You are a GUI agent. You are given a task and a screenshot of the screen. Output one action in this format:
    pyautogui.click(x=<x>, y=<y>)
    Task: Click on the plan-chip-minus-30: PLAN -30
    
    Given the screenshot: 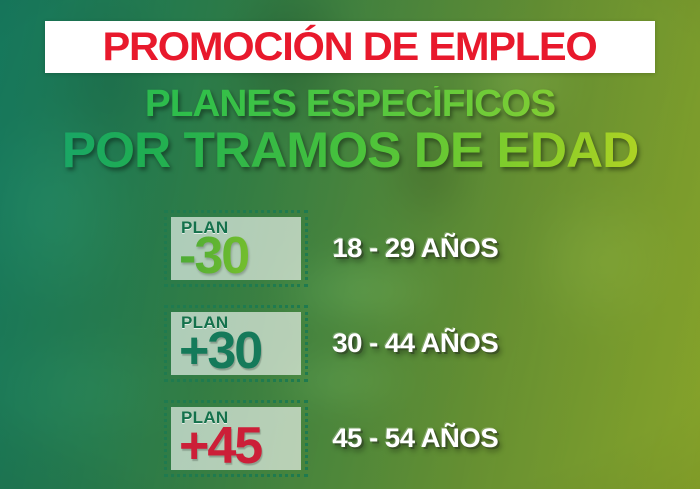 What is the action you would take?
    pyautogui.click(x=236, y=248)
    